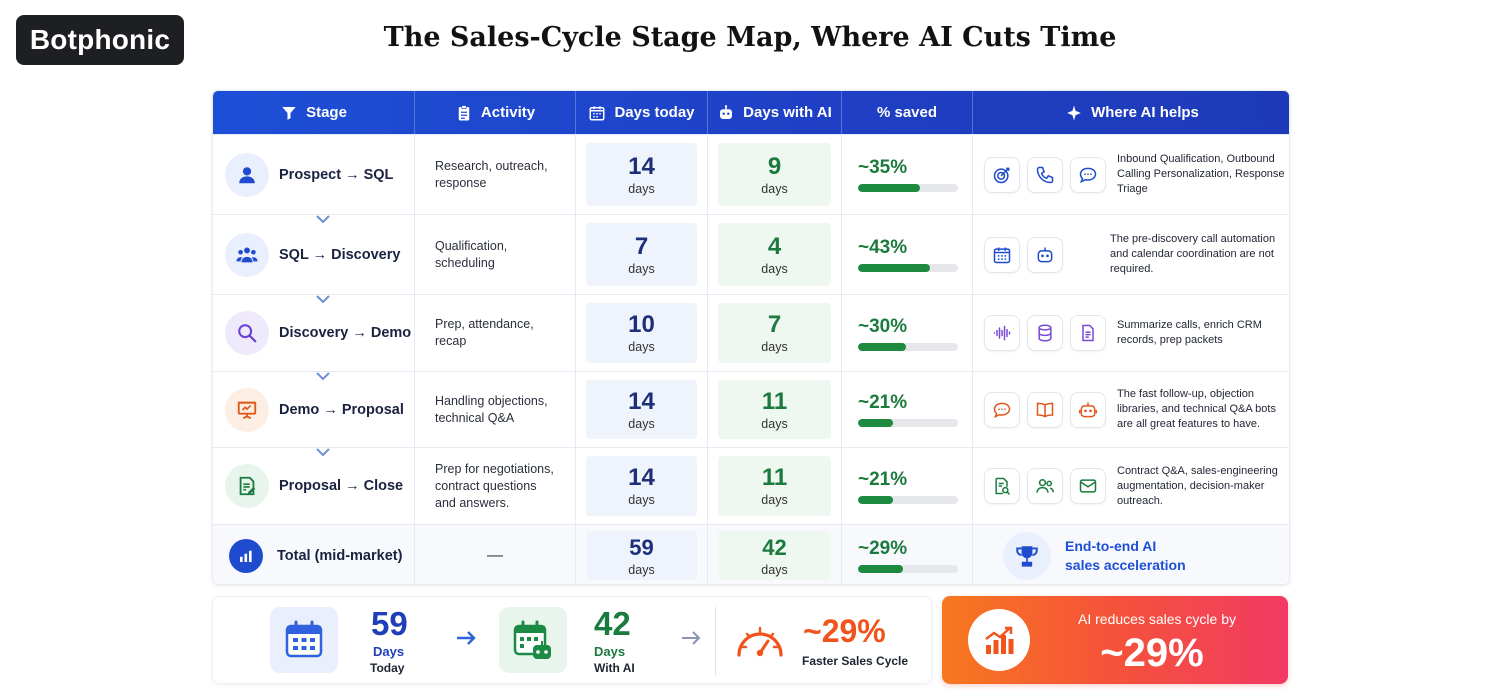  I want to click on header-activity: Activity, so click(495, 112).